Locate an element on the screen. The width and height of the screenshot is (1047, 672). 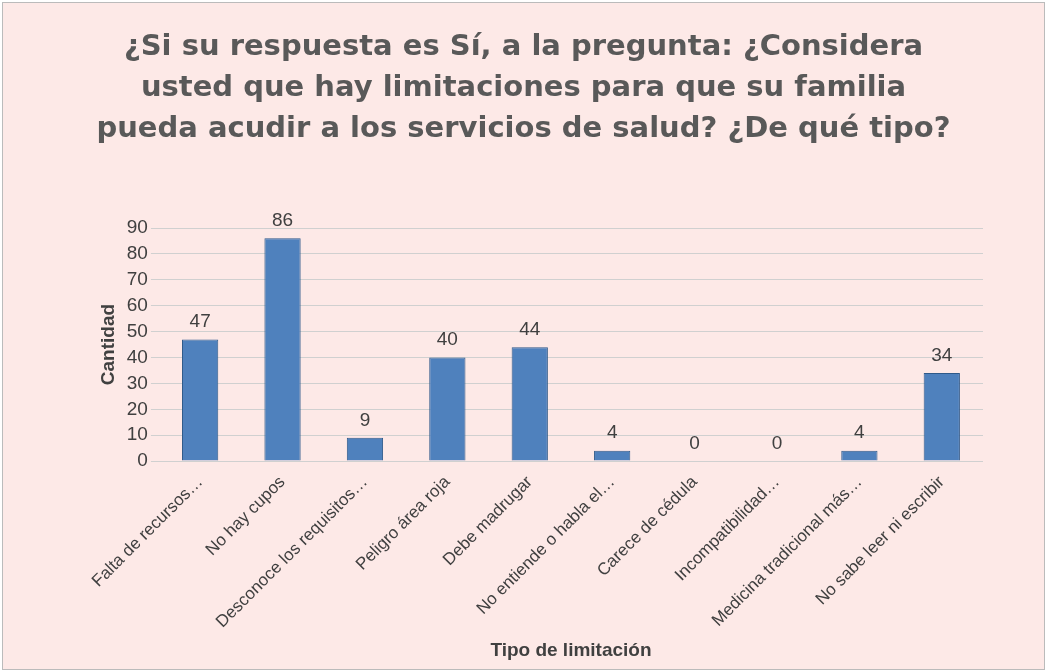
data-label: 44 is located at coordinates (530, 328).